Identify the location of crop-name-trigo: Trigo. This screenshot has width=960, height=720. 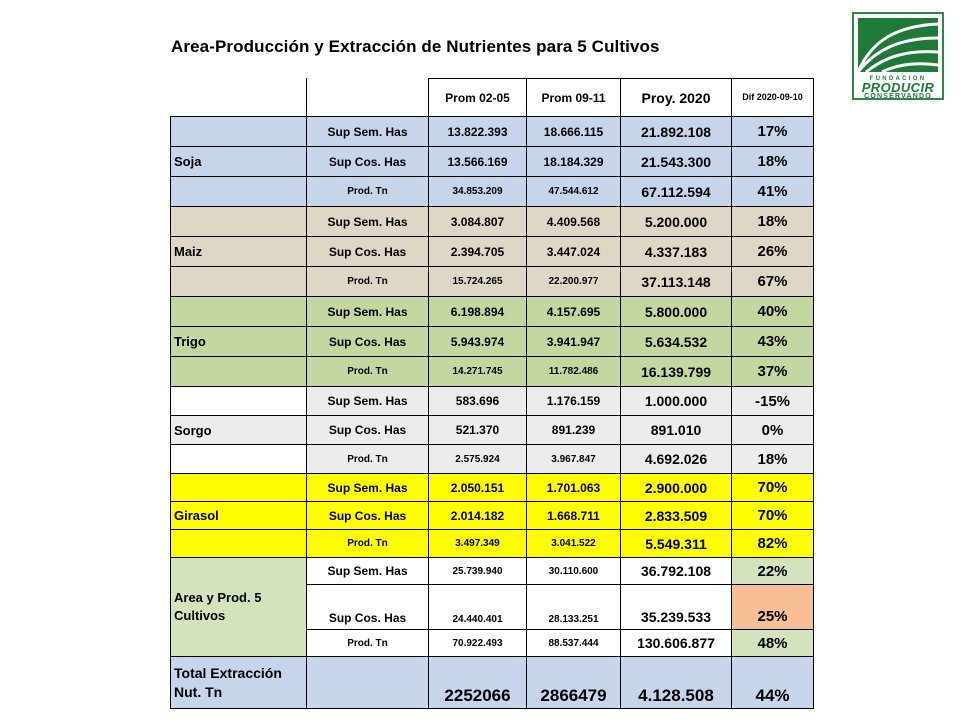
(238, 341).